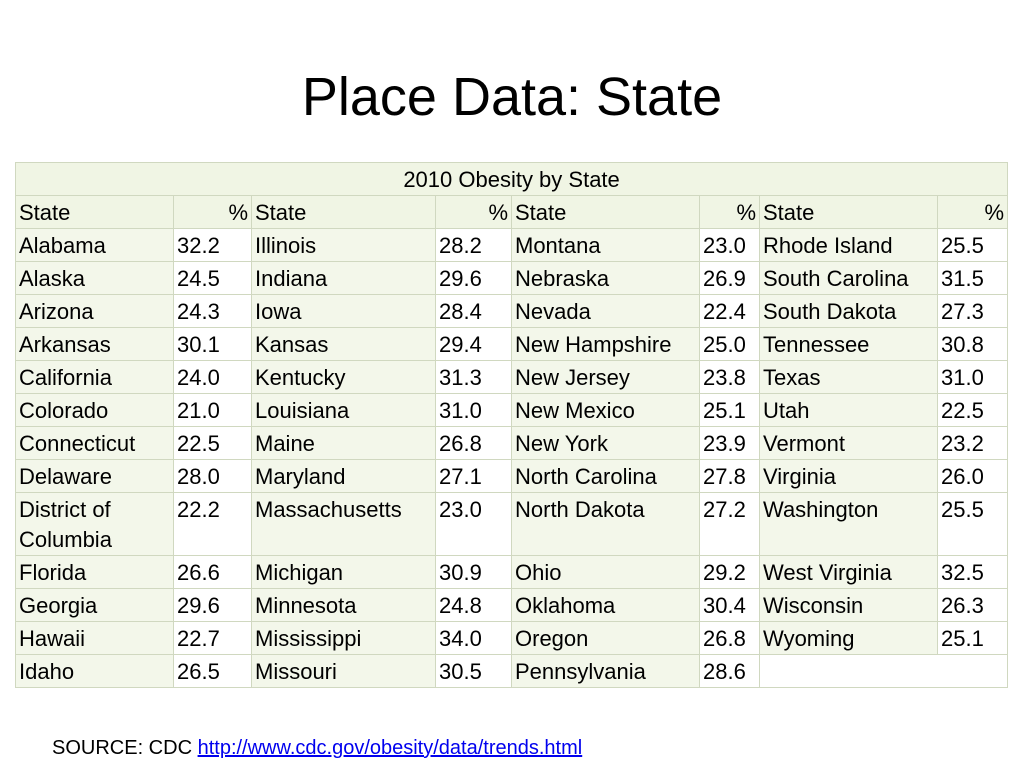 The width and height of the screenshot is (1024, 768). What do you see at coordinates (473, 476) in the screenshot?
I see `percent-cell: 27.1` at bounding box center [473, 476].